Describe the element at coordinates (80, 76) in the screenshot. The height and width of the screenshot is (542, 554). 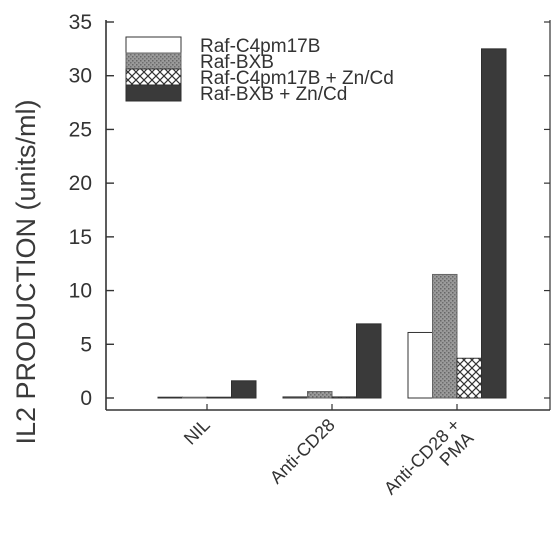
I see `y-tick-label: 30` at that location.